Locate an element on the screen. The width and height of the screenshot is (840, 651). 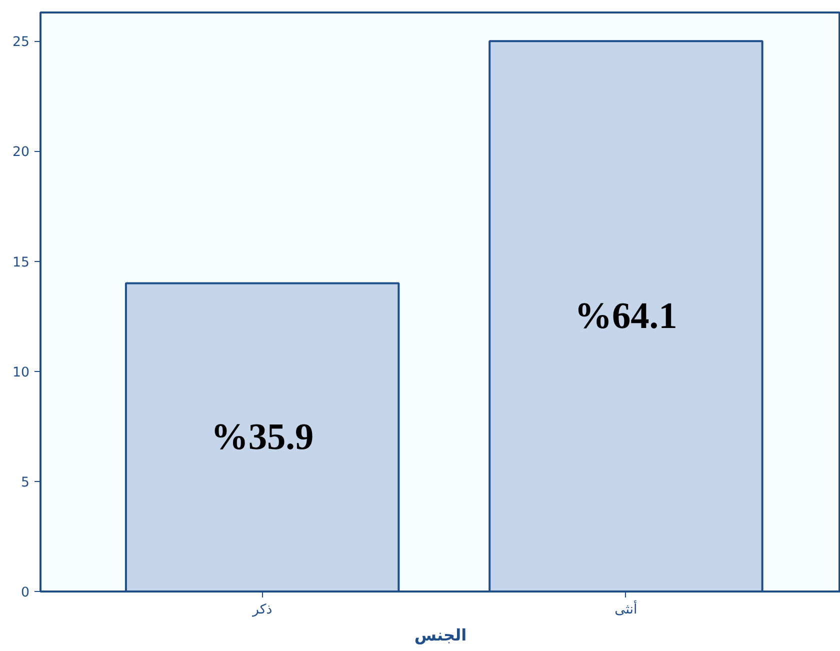
x-tick-label: أنثى is located at coordinates (626, 609).